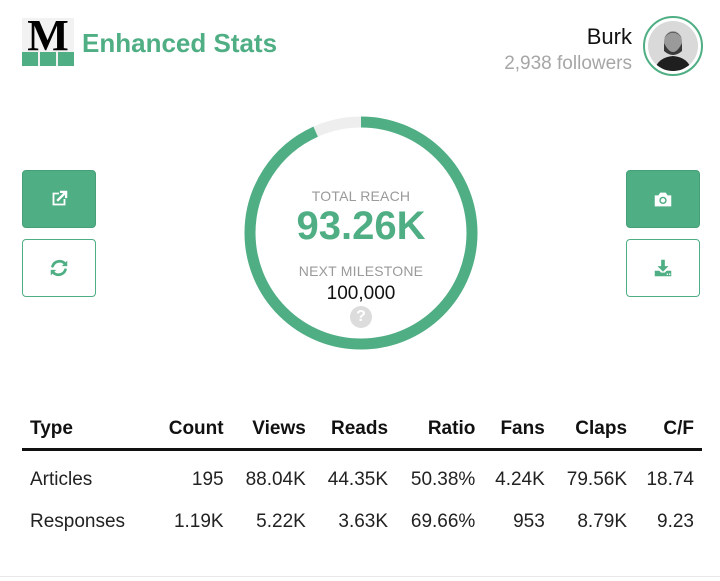 The image size is (720, 581). Describe the element at coordinates (272, 430) in the screenshot. I see `column-header-views: Views` at that location.